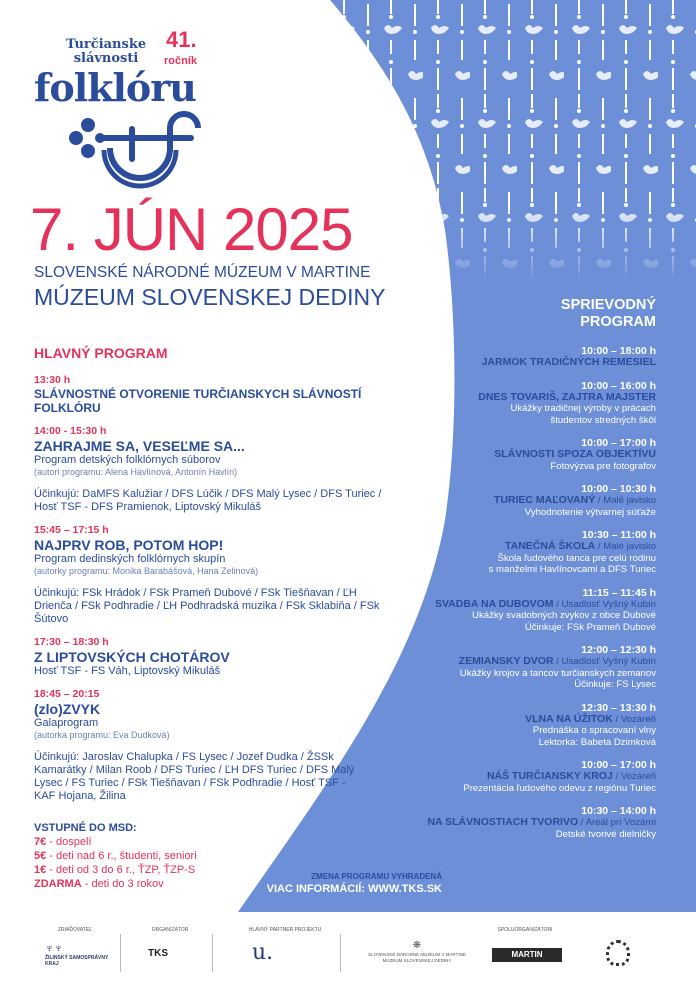 The width and height of the screenshot is (696, 984). I want to click on item-title: SVADBA NA DUBOVOM / Usadlosť Vyšný Kubín, so click(531, 604).